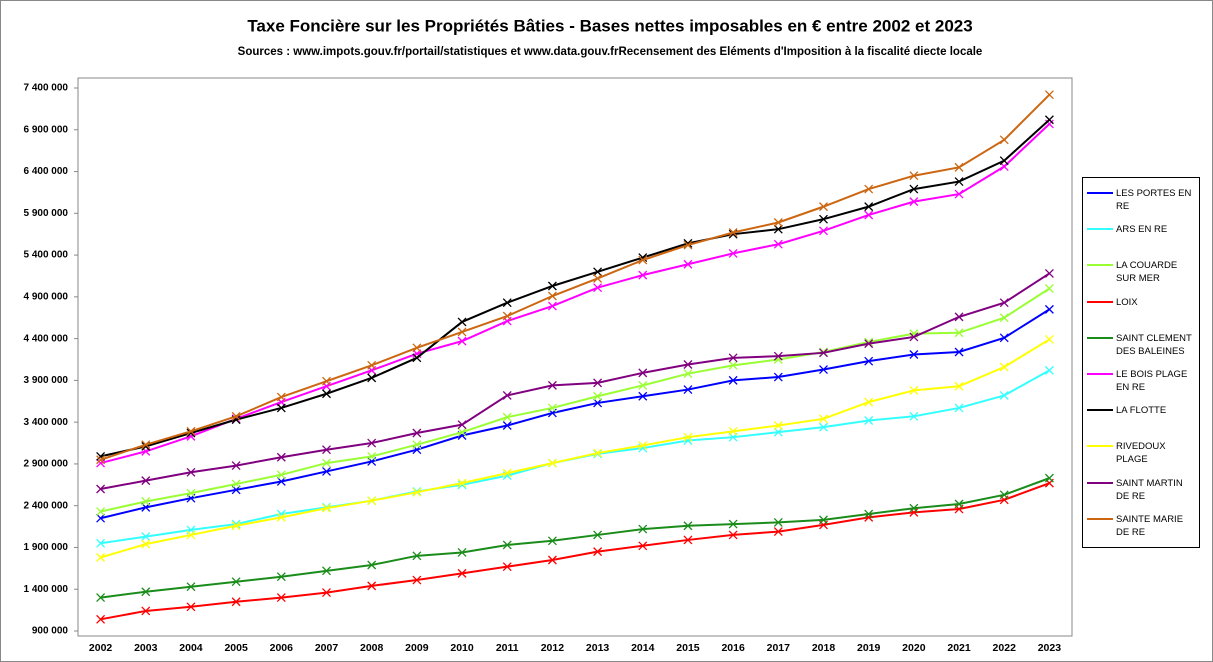 This screenshot has width=1213, height=662. Describe the element at coordinates (146, 648) in the screenshot. I see `x-tick-label: 2003` at that location.